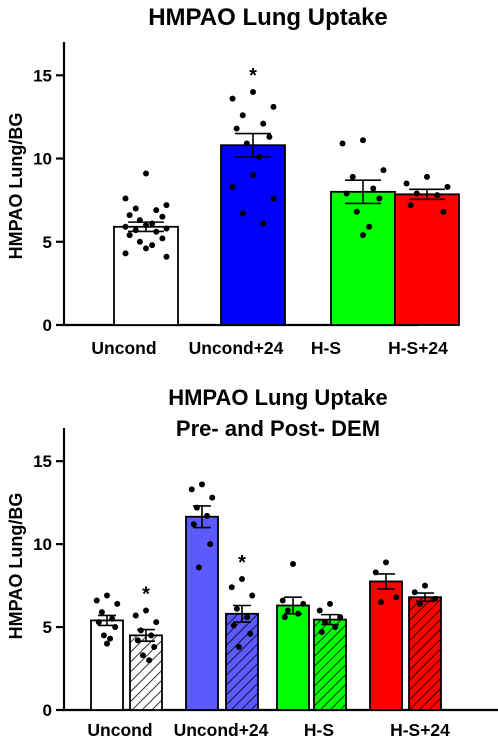 This screenshot has width=498, height=741. Describe the element at coordinates (42, 461) in the screenshot. I see `y-tick-label: 15` at that location.